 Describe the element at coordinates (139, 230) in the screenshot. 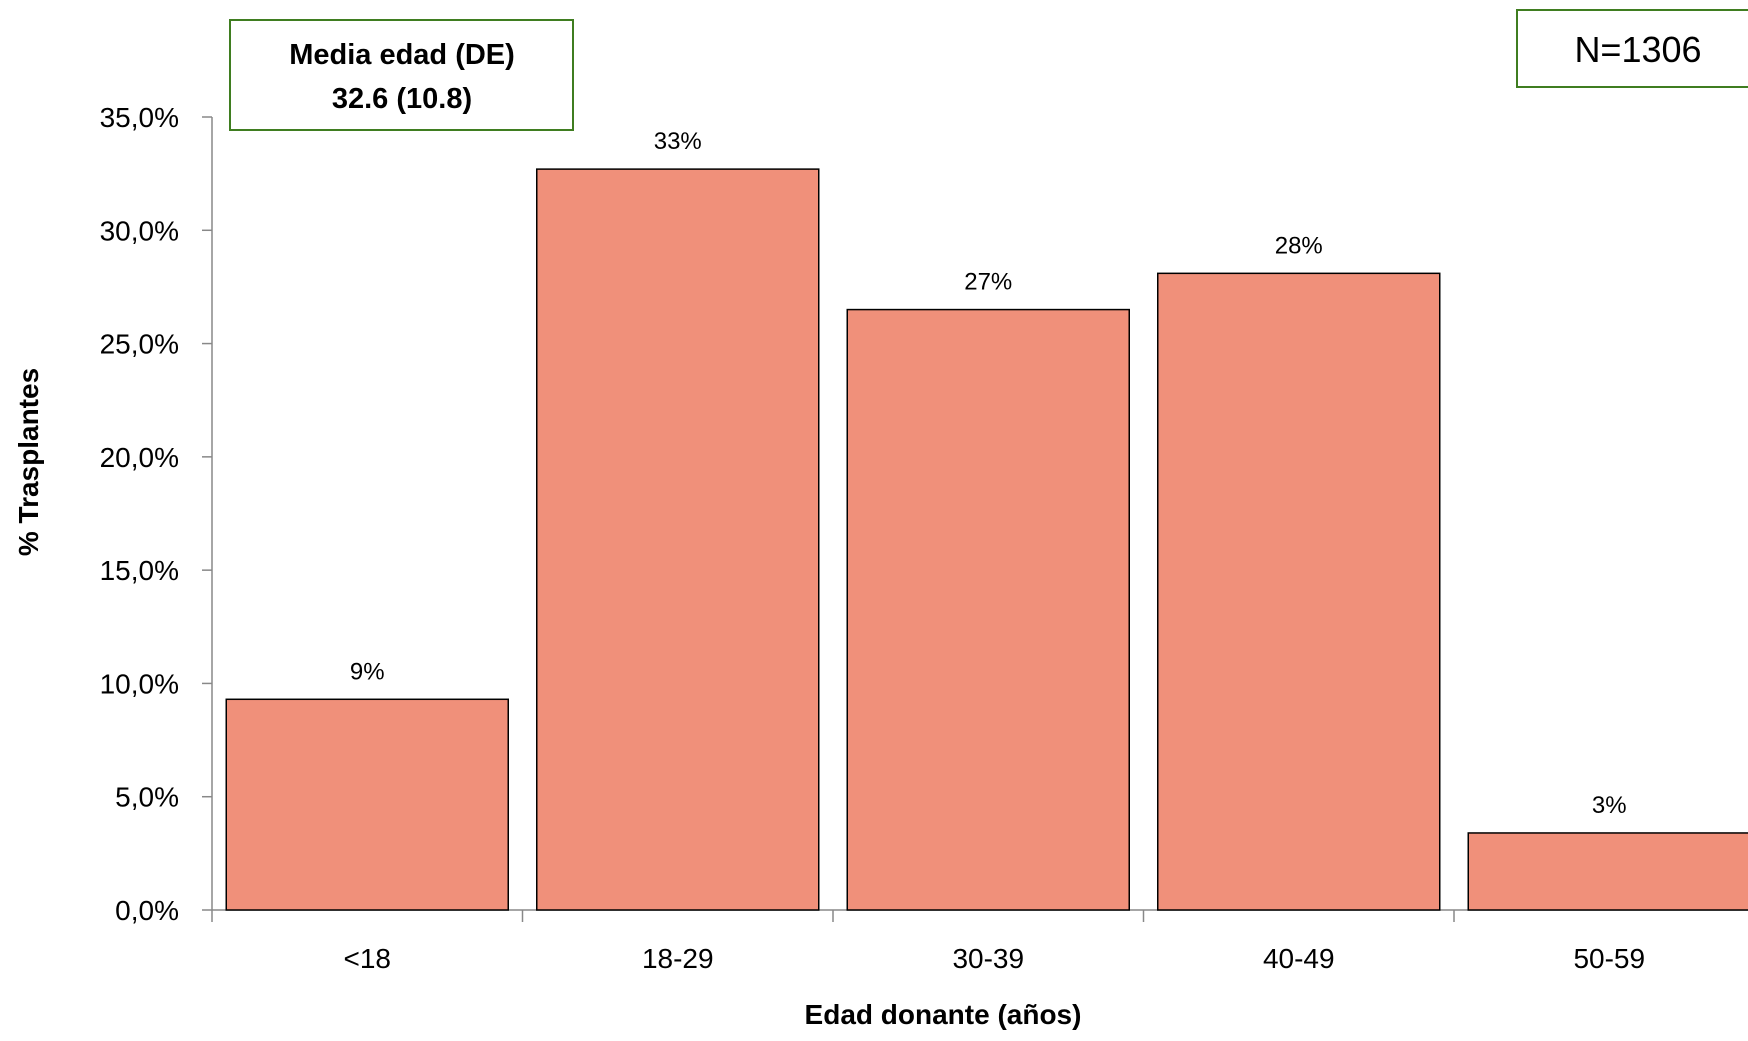

I see `y-tick-label: 30,0%` at that location.